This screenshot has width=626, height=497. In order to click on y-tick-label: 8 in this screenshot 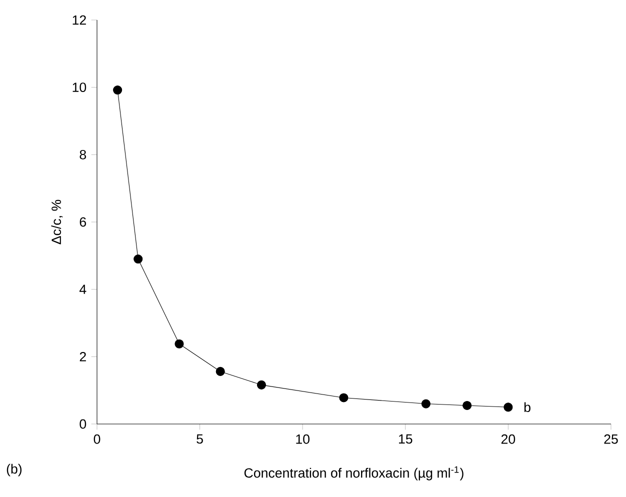, I will do `click(83, 155)`.